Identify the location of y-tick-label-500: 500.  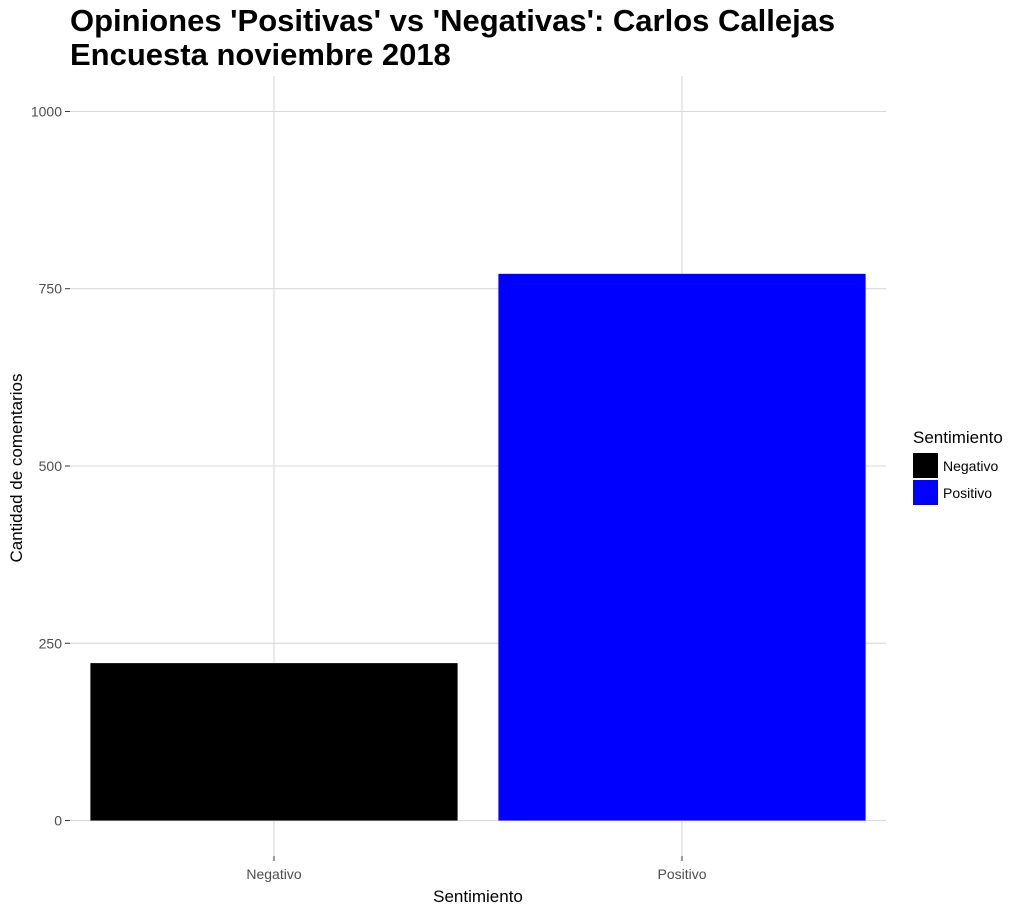
(51, 466).